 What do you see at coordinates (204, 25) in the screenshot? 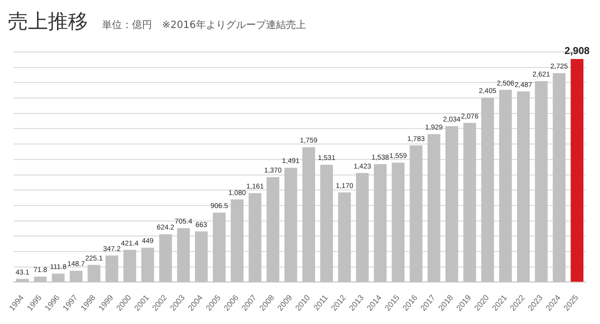
I see `chart-subtitle: 単位：億円 ※2016年よりグループ連結売上` at bounding box center [204, 25].